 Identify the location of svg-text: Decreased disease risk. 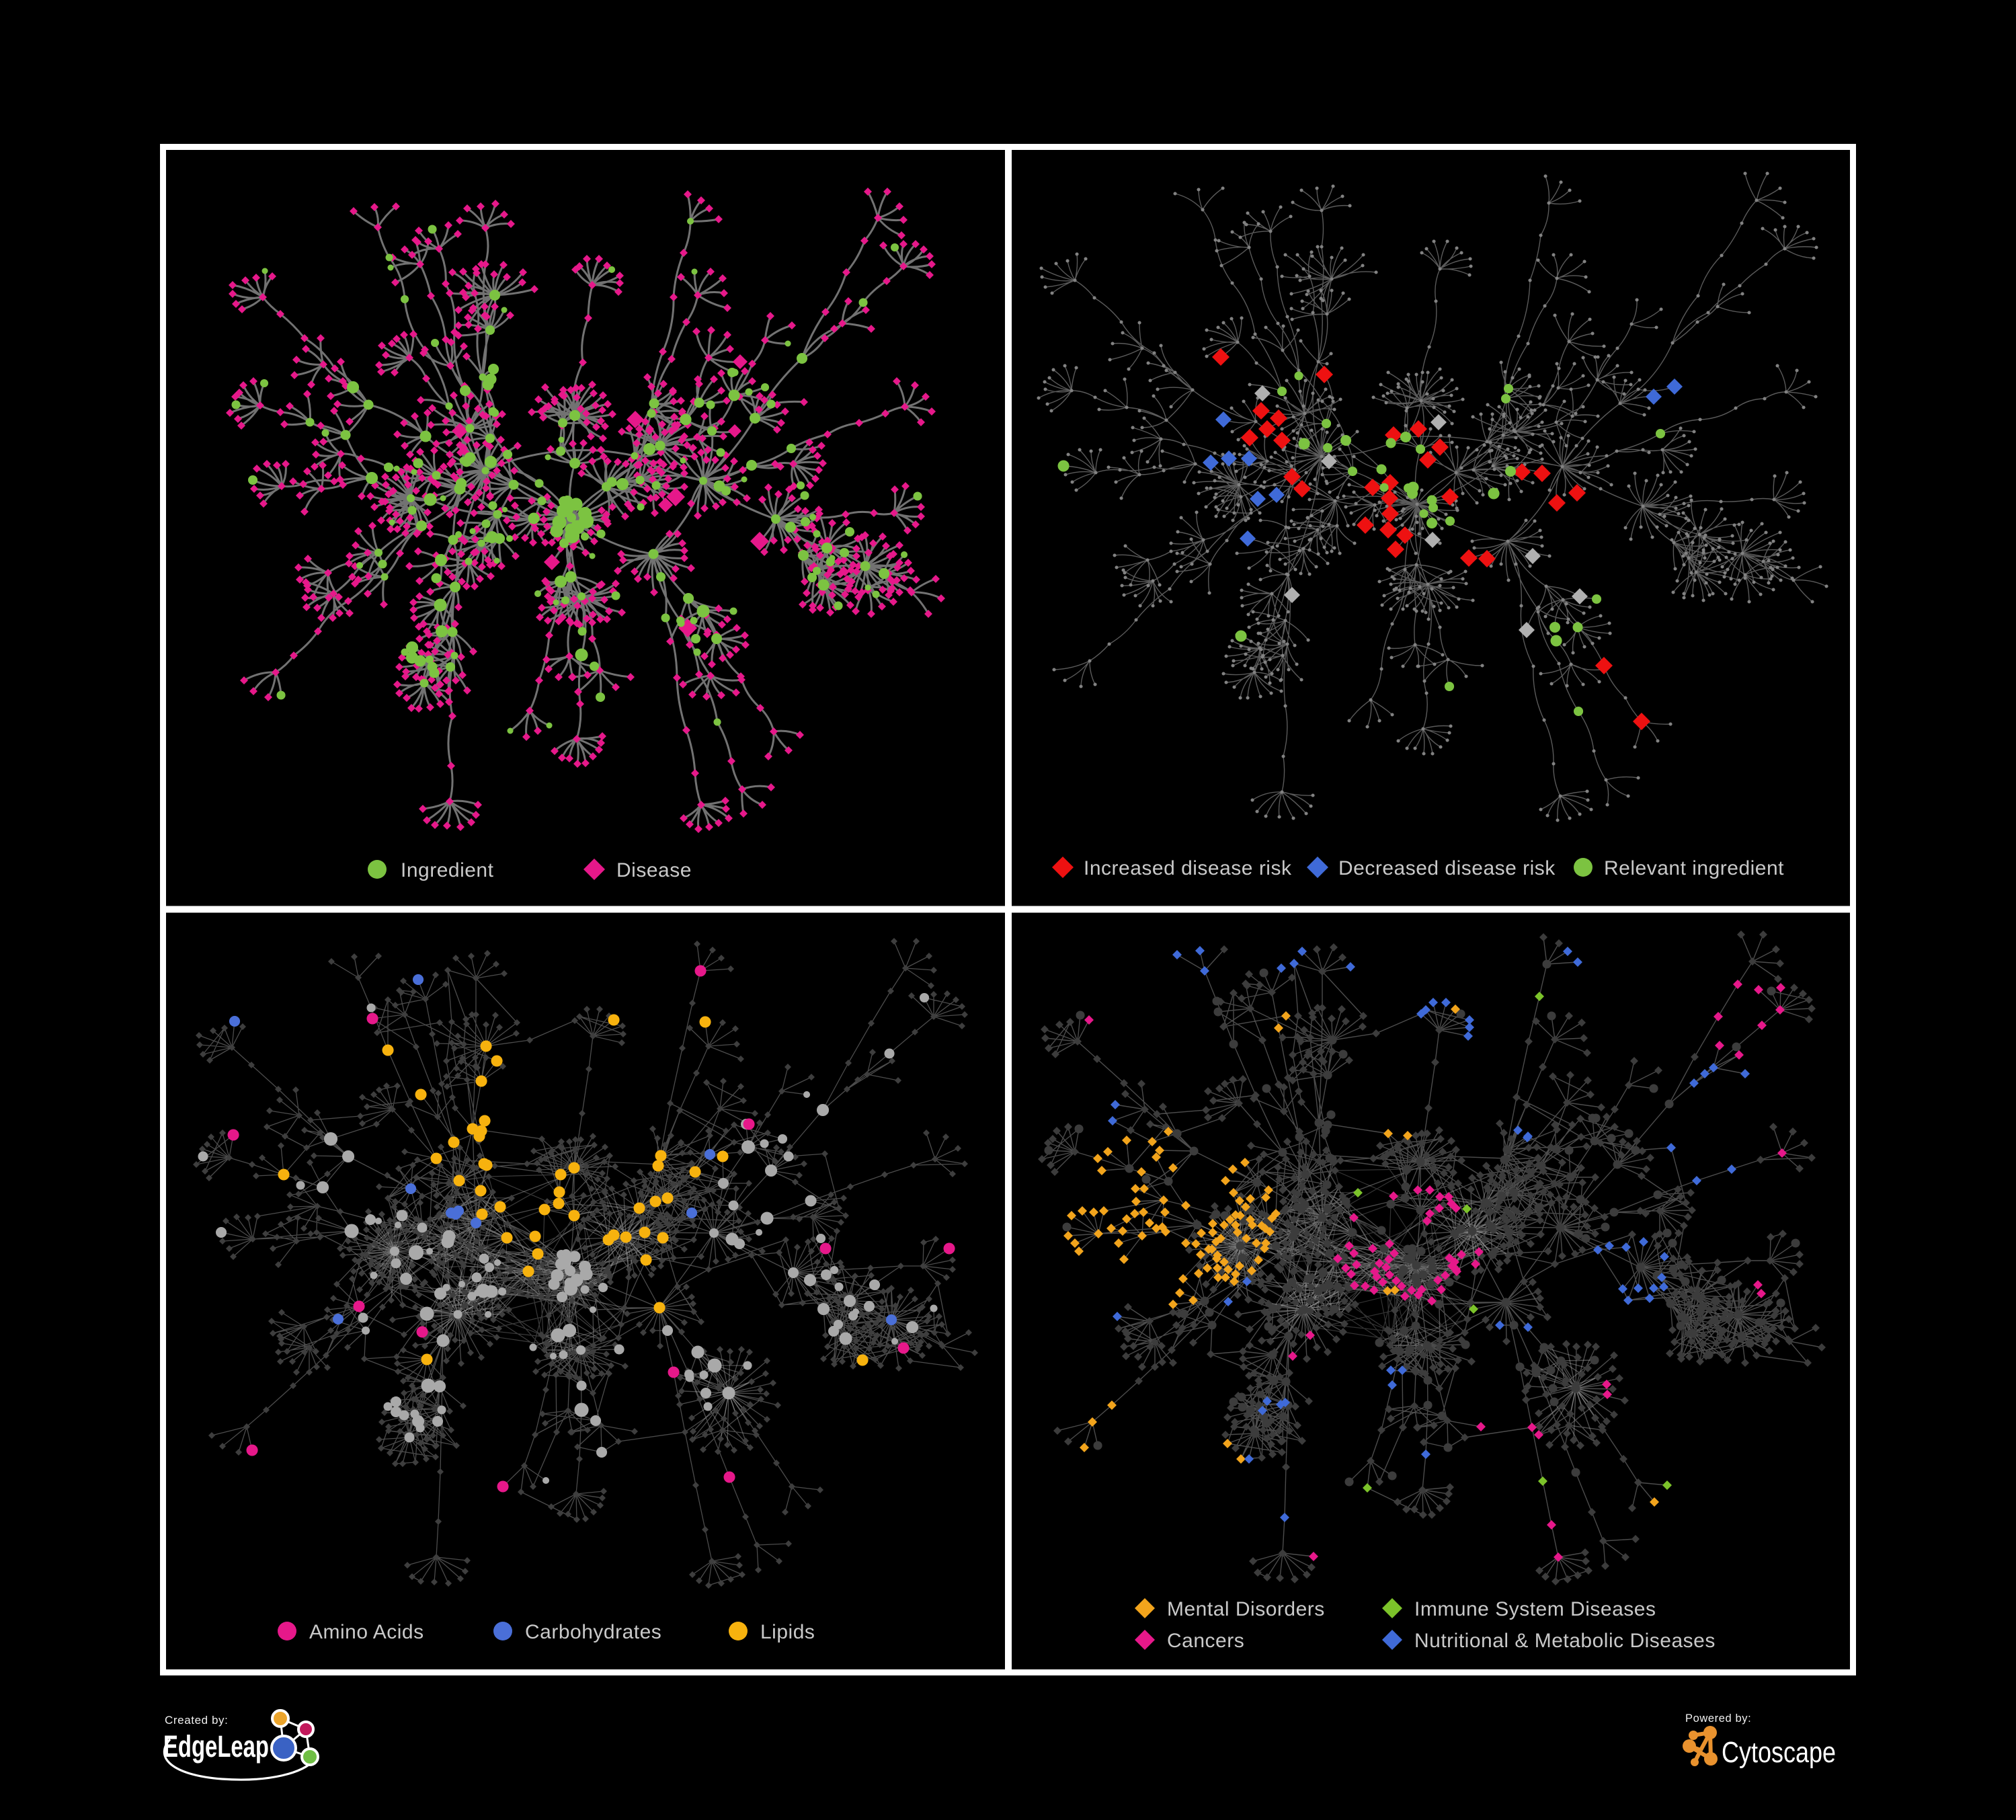
(1447, 868).